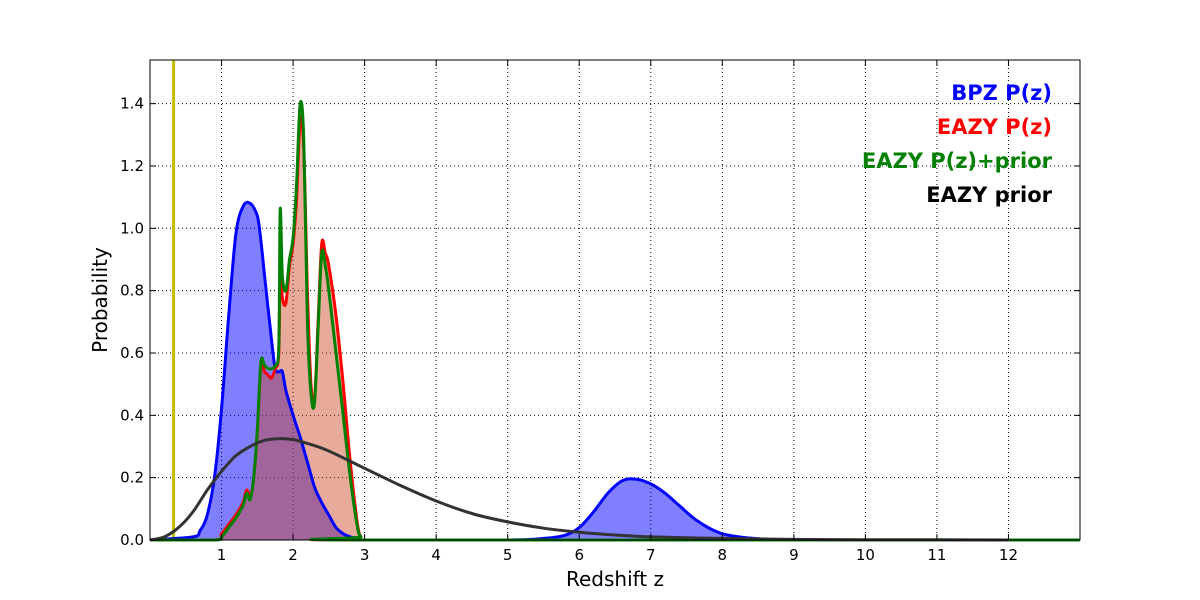 The width and height of the screenshot is (1200, 600). I want to click on legend-entry-eazy-prior: EAZY prior, so click(989, 195).